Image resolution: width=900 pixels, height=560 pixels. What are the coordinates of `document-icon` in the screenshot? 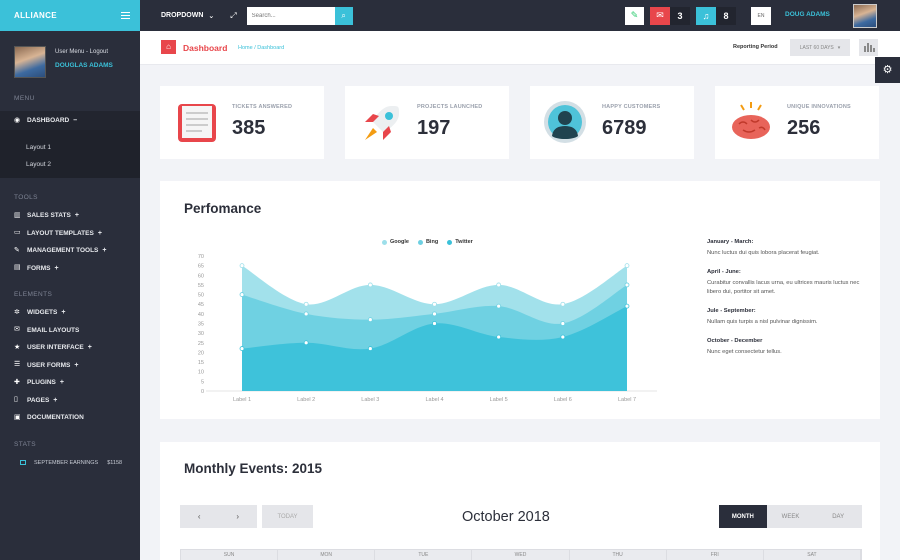 It's located at (197, 123).